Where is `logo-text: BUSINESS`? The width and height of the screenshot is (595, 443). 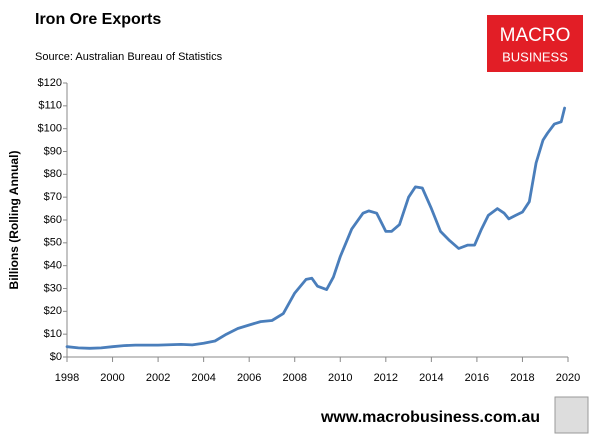
logo-text: BUSINESS is located at coordinates (535, 56).